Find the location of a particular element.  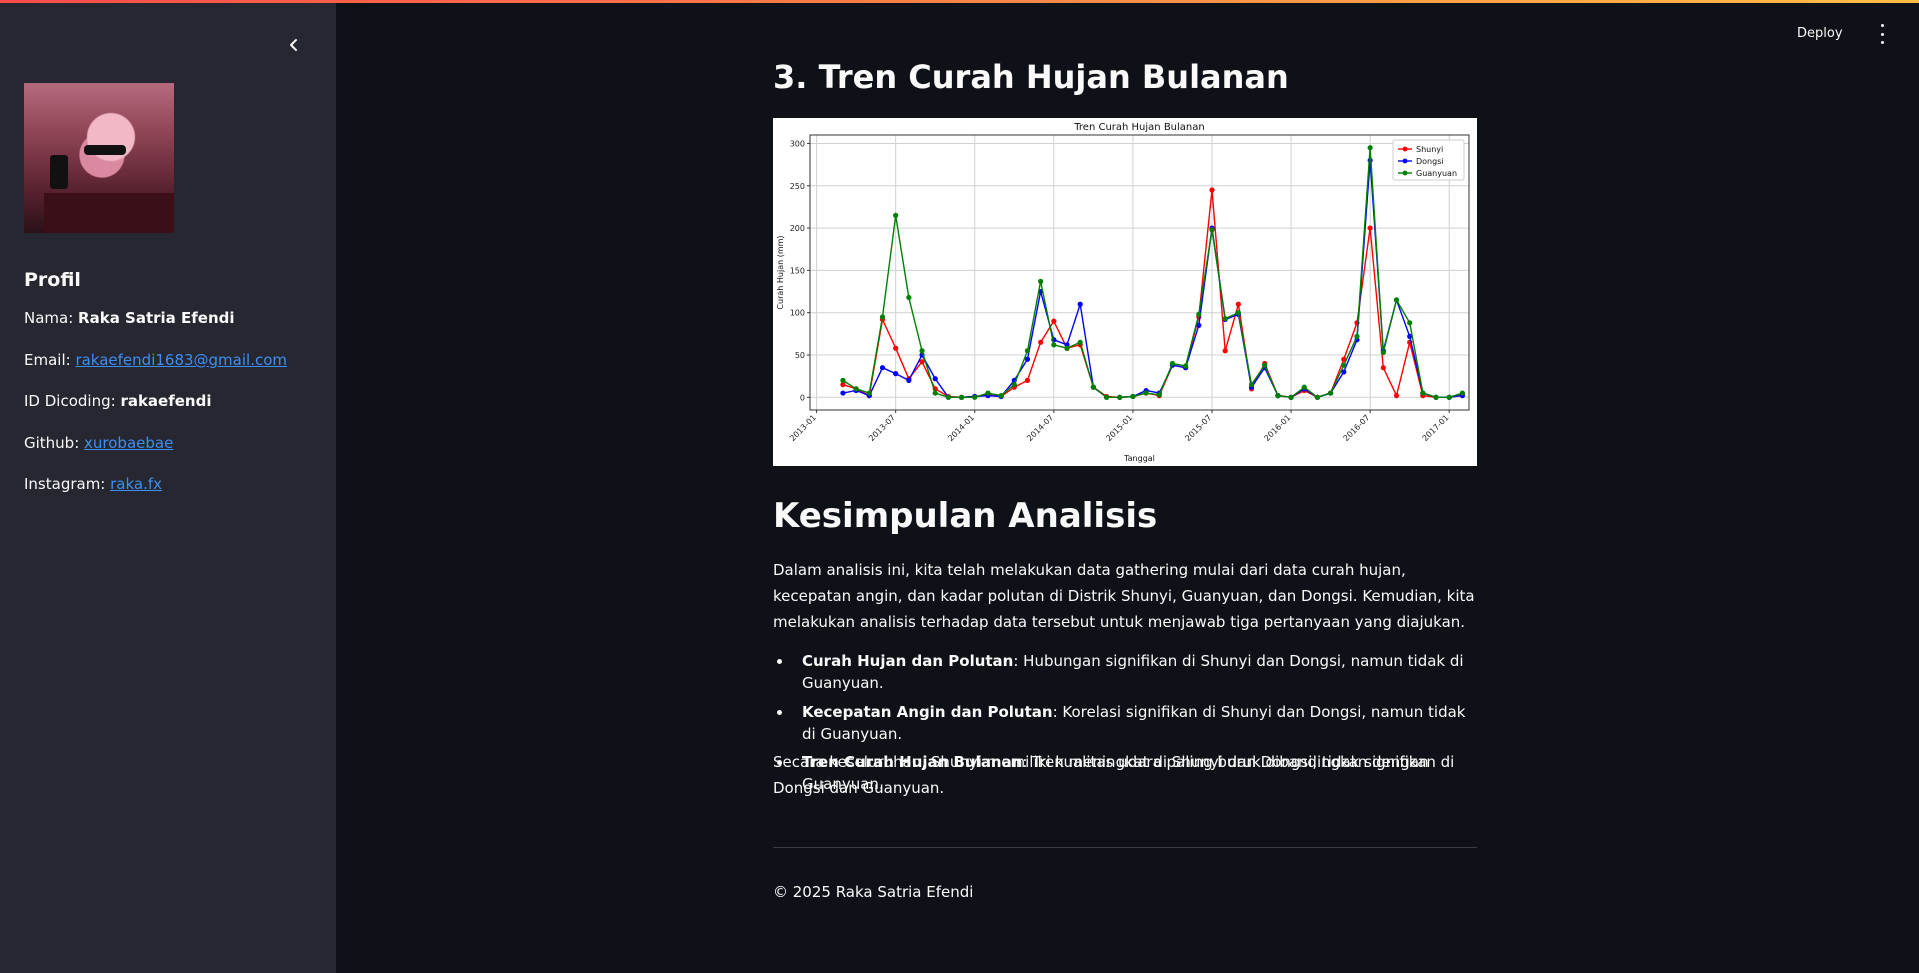

profile-instagram-row: Instagram: raka.fx is located at coordinates (93, 484).